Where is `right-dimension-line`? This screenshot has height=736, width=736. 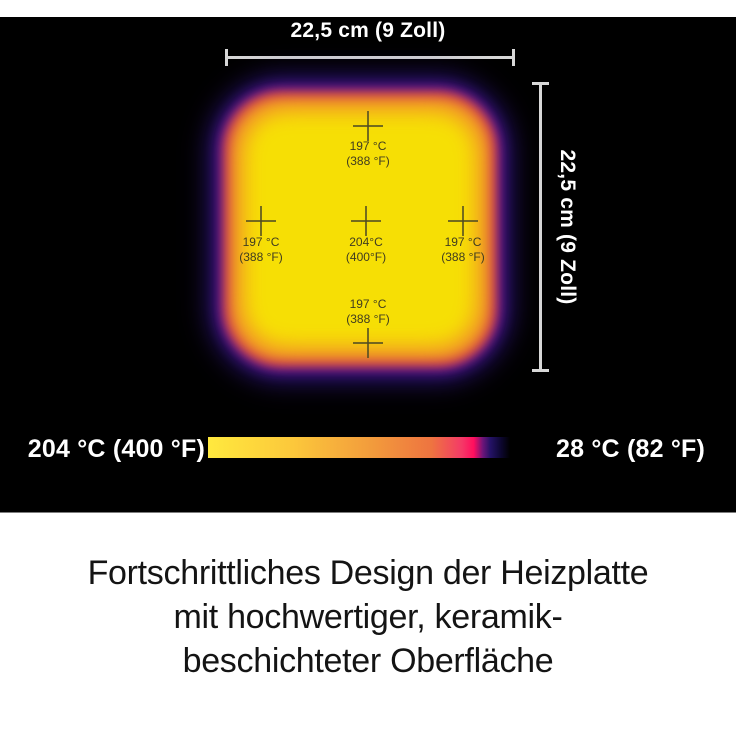
right-dimension-line is located at coordinates (540, 228).